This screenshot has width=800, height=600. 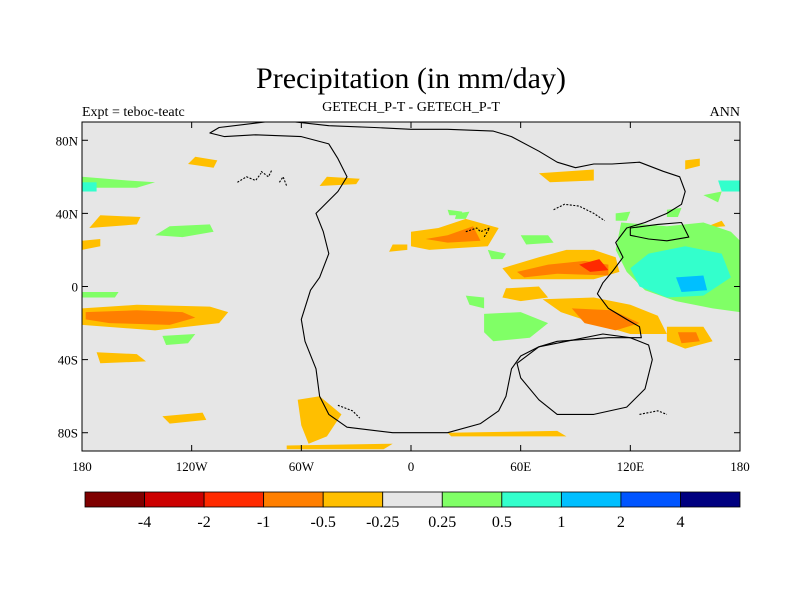 What do you see at coordinates (411, 107) in the screenshot?
I see `subtitle-center: GETECH_P-T - GETECH_P-T` at bounding box center [411, 107].